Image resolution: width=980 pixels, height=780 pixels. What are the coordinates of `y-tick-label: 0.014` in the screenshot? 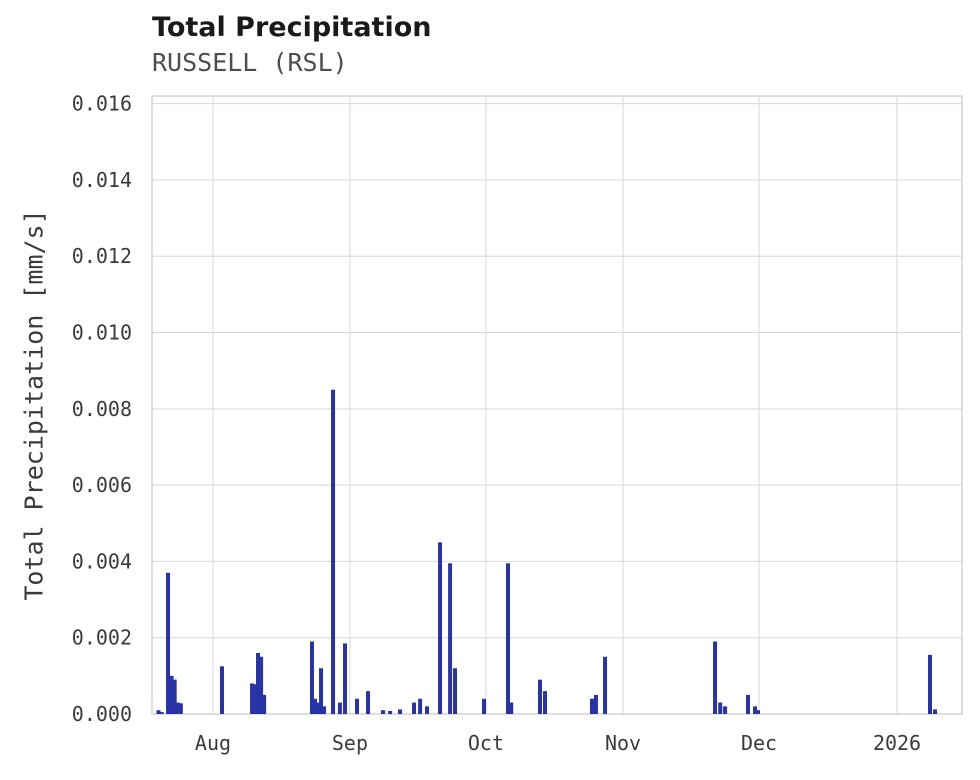 It's located at (102, 180).